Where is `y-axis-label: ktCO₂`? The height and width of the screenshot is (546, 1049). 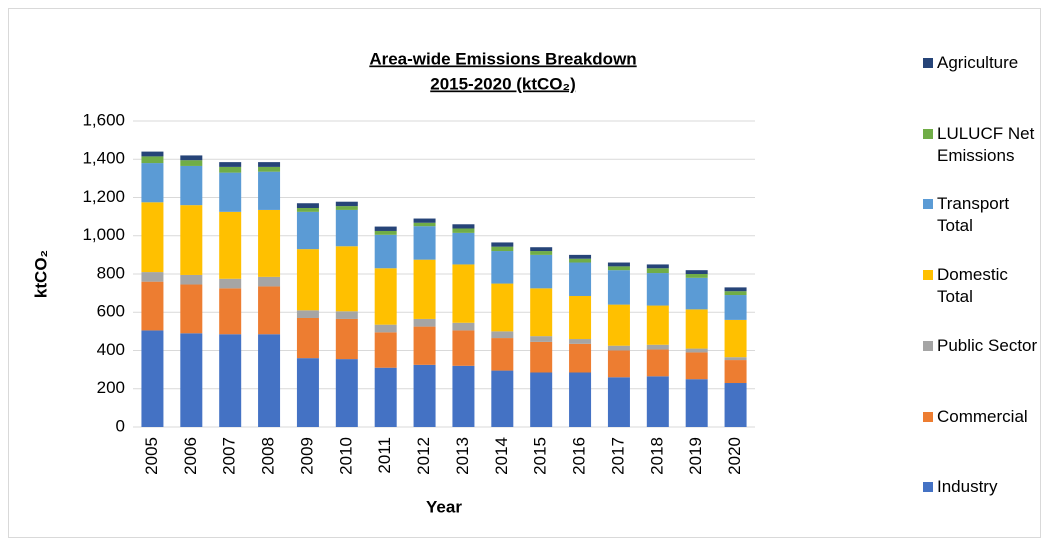 y-axis-label: ktCO₂ is located at coordinates (40, 274).